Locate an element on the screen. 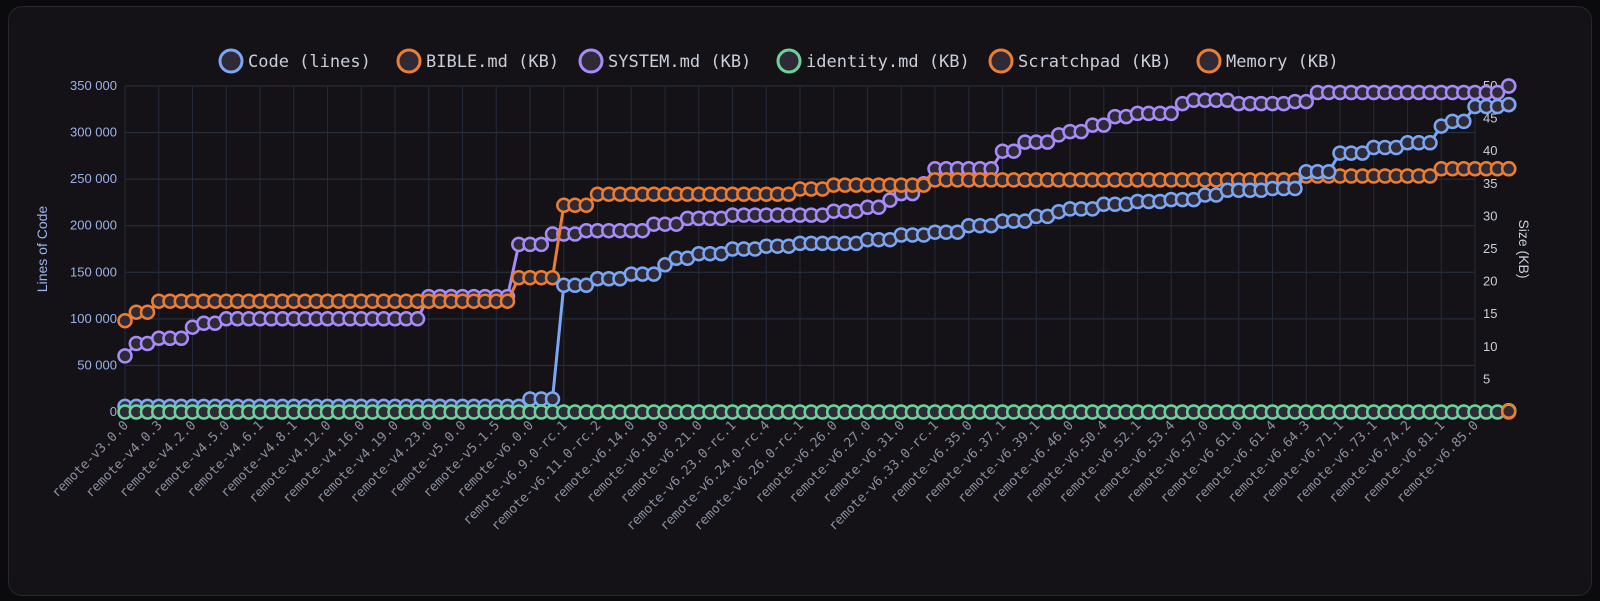 Image resolution: width=1600 pixels, height=601 pixels. legend-label: BIBLE.md (KB) is located at coordinates (492, 62).